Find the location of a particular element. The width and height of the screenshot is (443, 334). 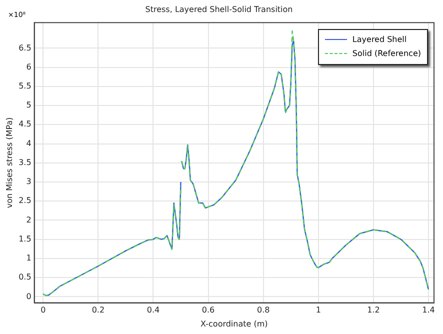

y-tick-label: 3 is located at coordinates (29, 181).